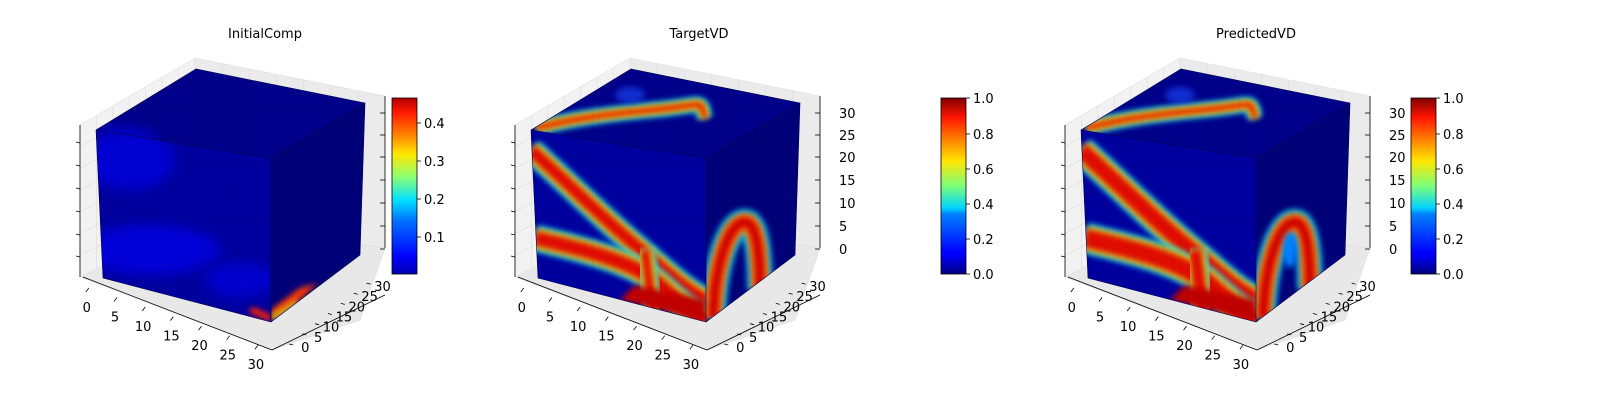 The height and width of the screenshot is (400, 1600). What do you see at coordinates (1423, 186) in the screenshot?
I see `colorbar` at bounding box center [1423, 186].